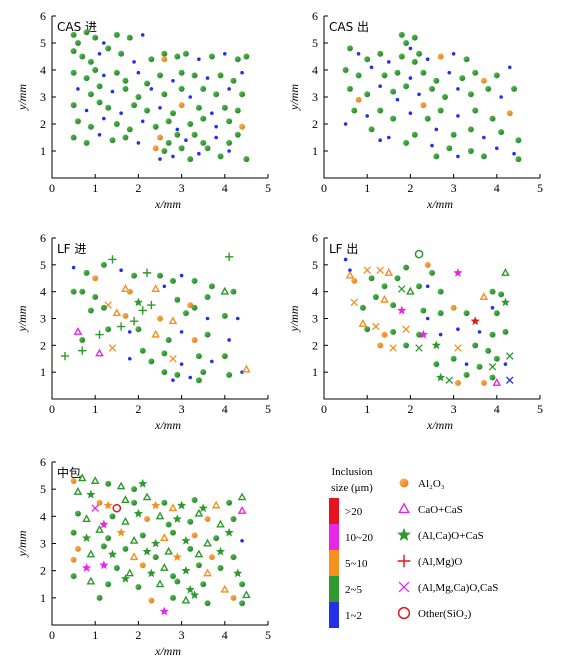  Describe the element at coordinates (167, 204) in the screenshot. I see `x-axis-label: x/mm` at that location.